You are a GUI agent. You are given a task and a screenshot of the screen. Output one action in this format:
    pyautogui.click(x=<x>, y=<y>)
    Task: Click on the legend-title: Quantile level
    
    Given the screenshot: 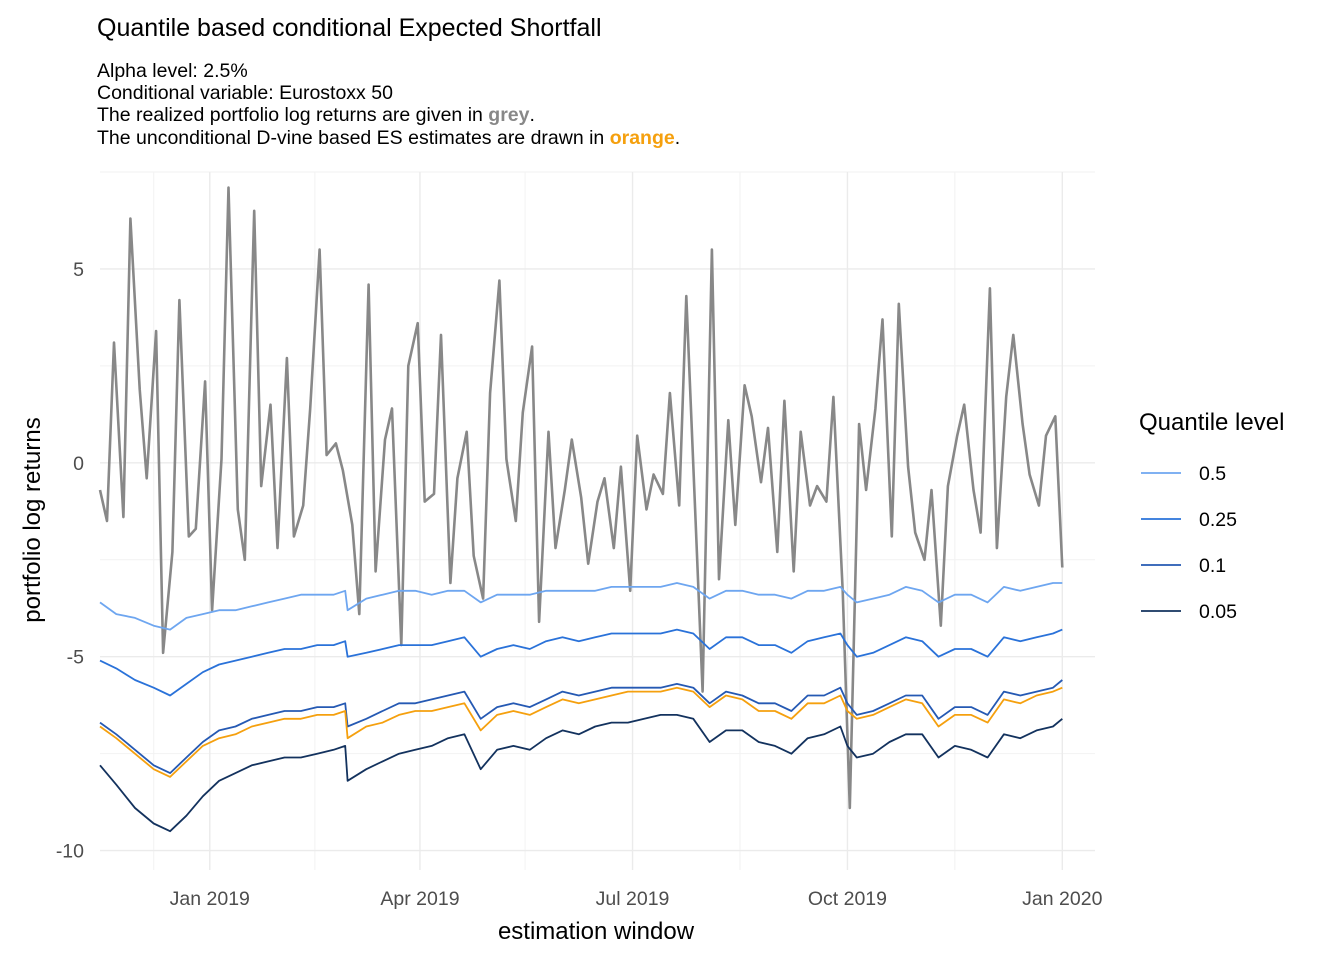 What is the action you would take?
    pyautogui.click(x=1211, y=422)
    